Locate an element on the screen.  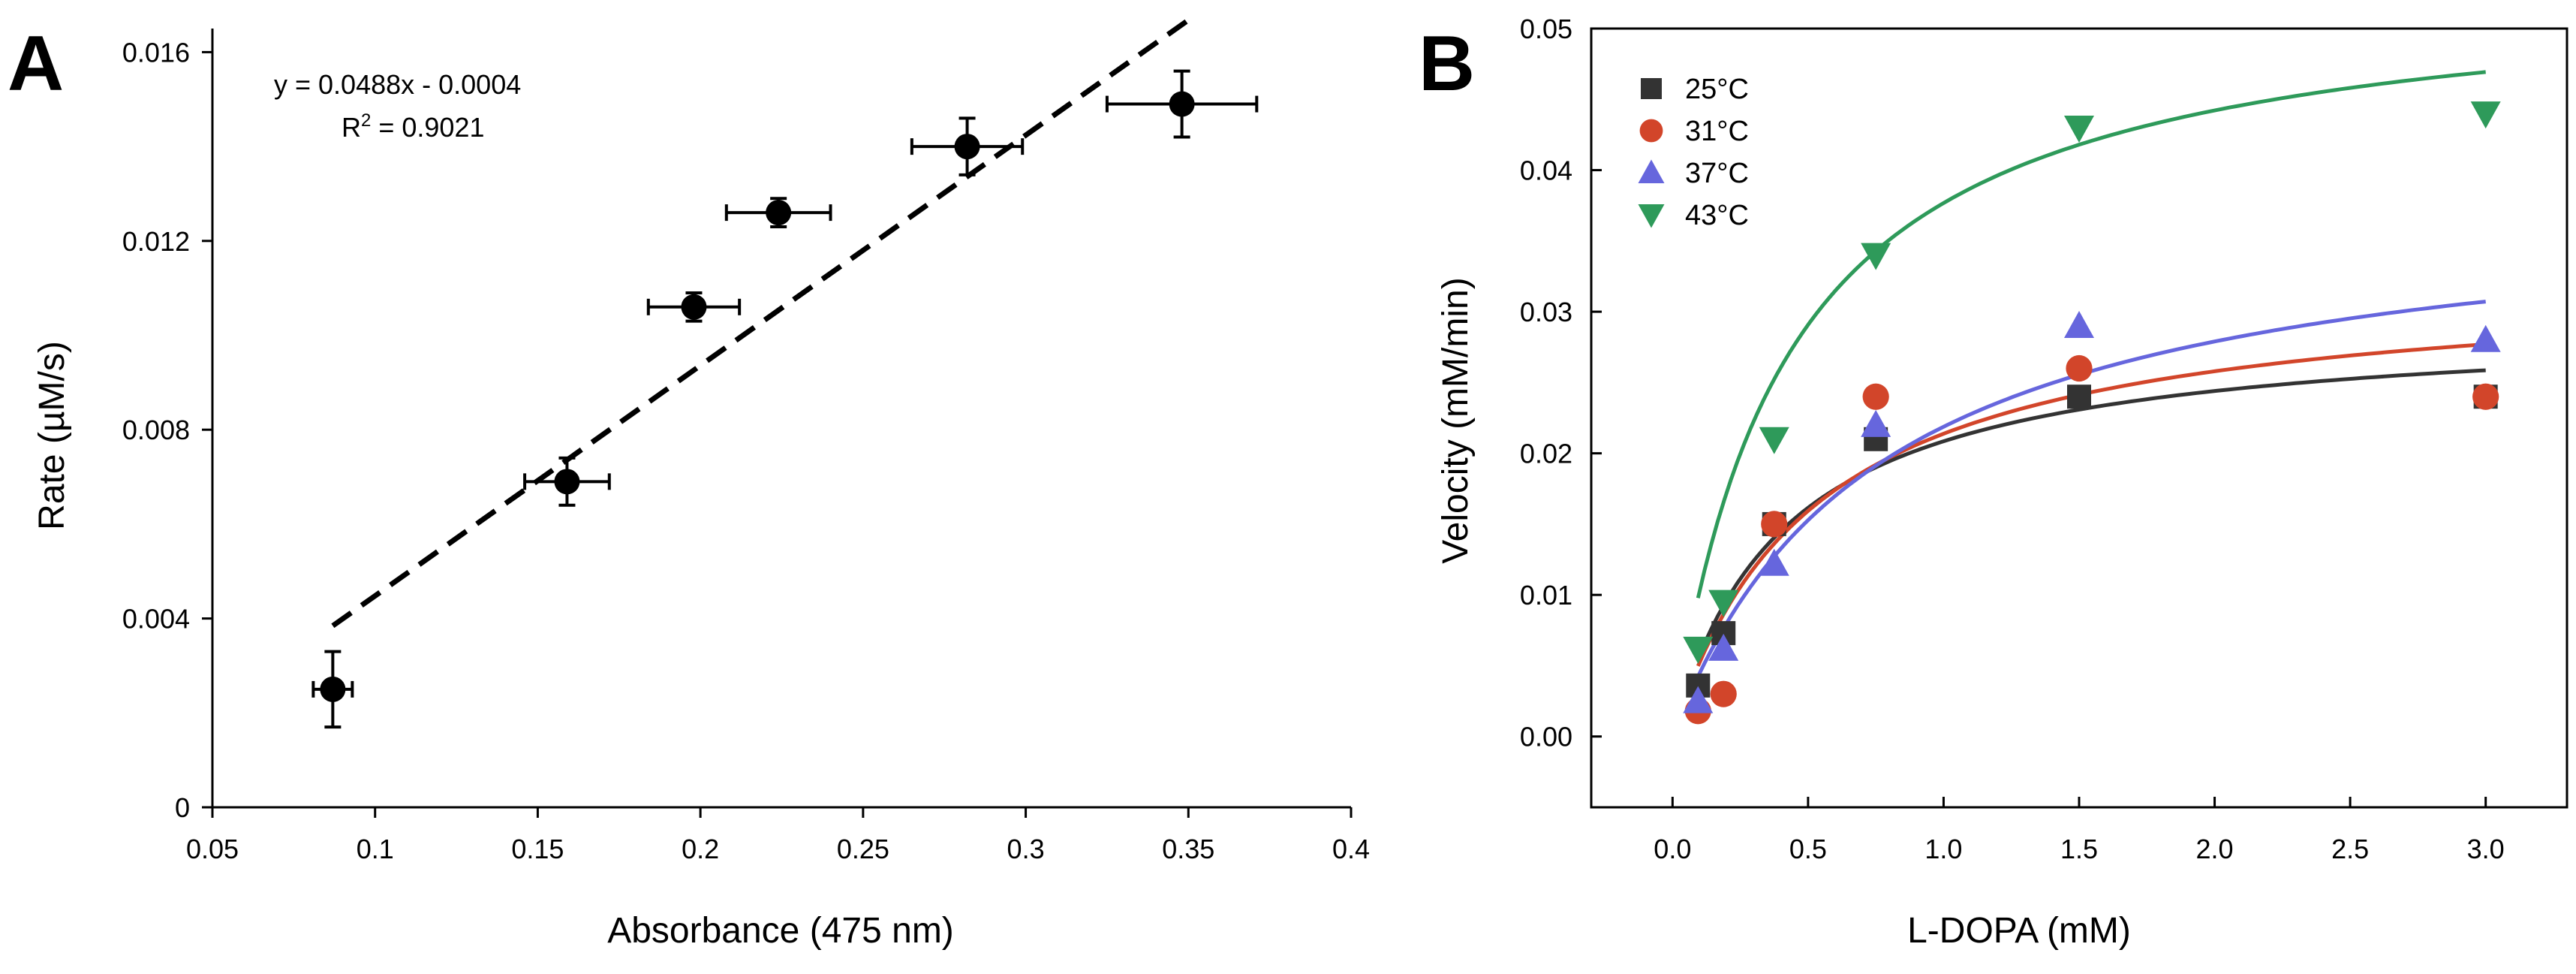
panel-a-equation: y = 0.0488x - 0.0004 is located at coordinates (398, 84).